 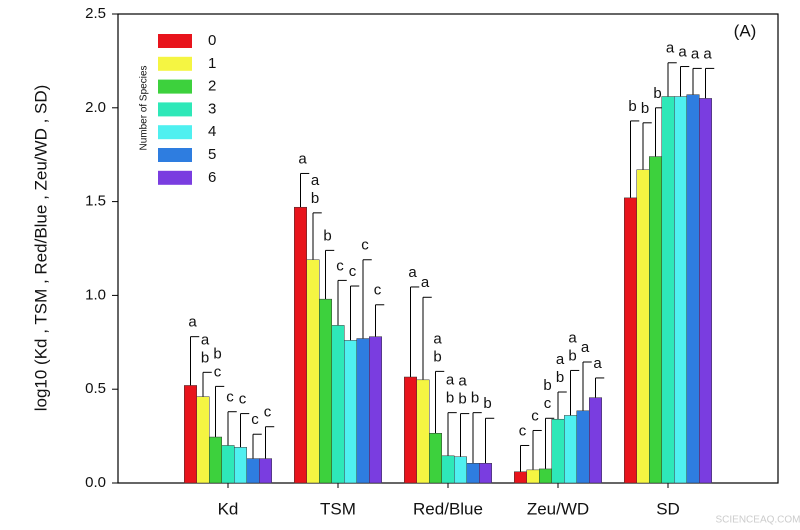 I want to click on x-tick-label: Red/Blue, so click(x=448, y=508).